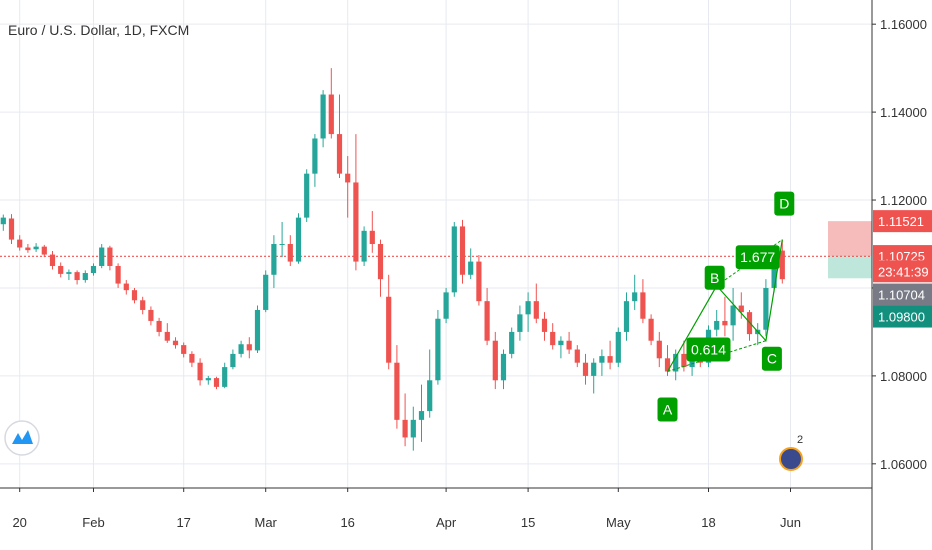  I want to click on time-axis-label: 17, so click(183, 522).